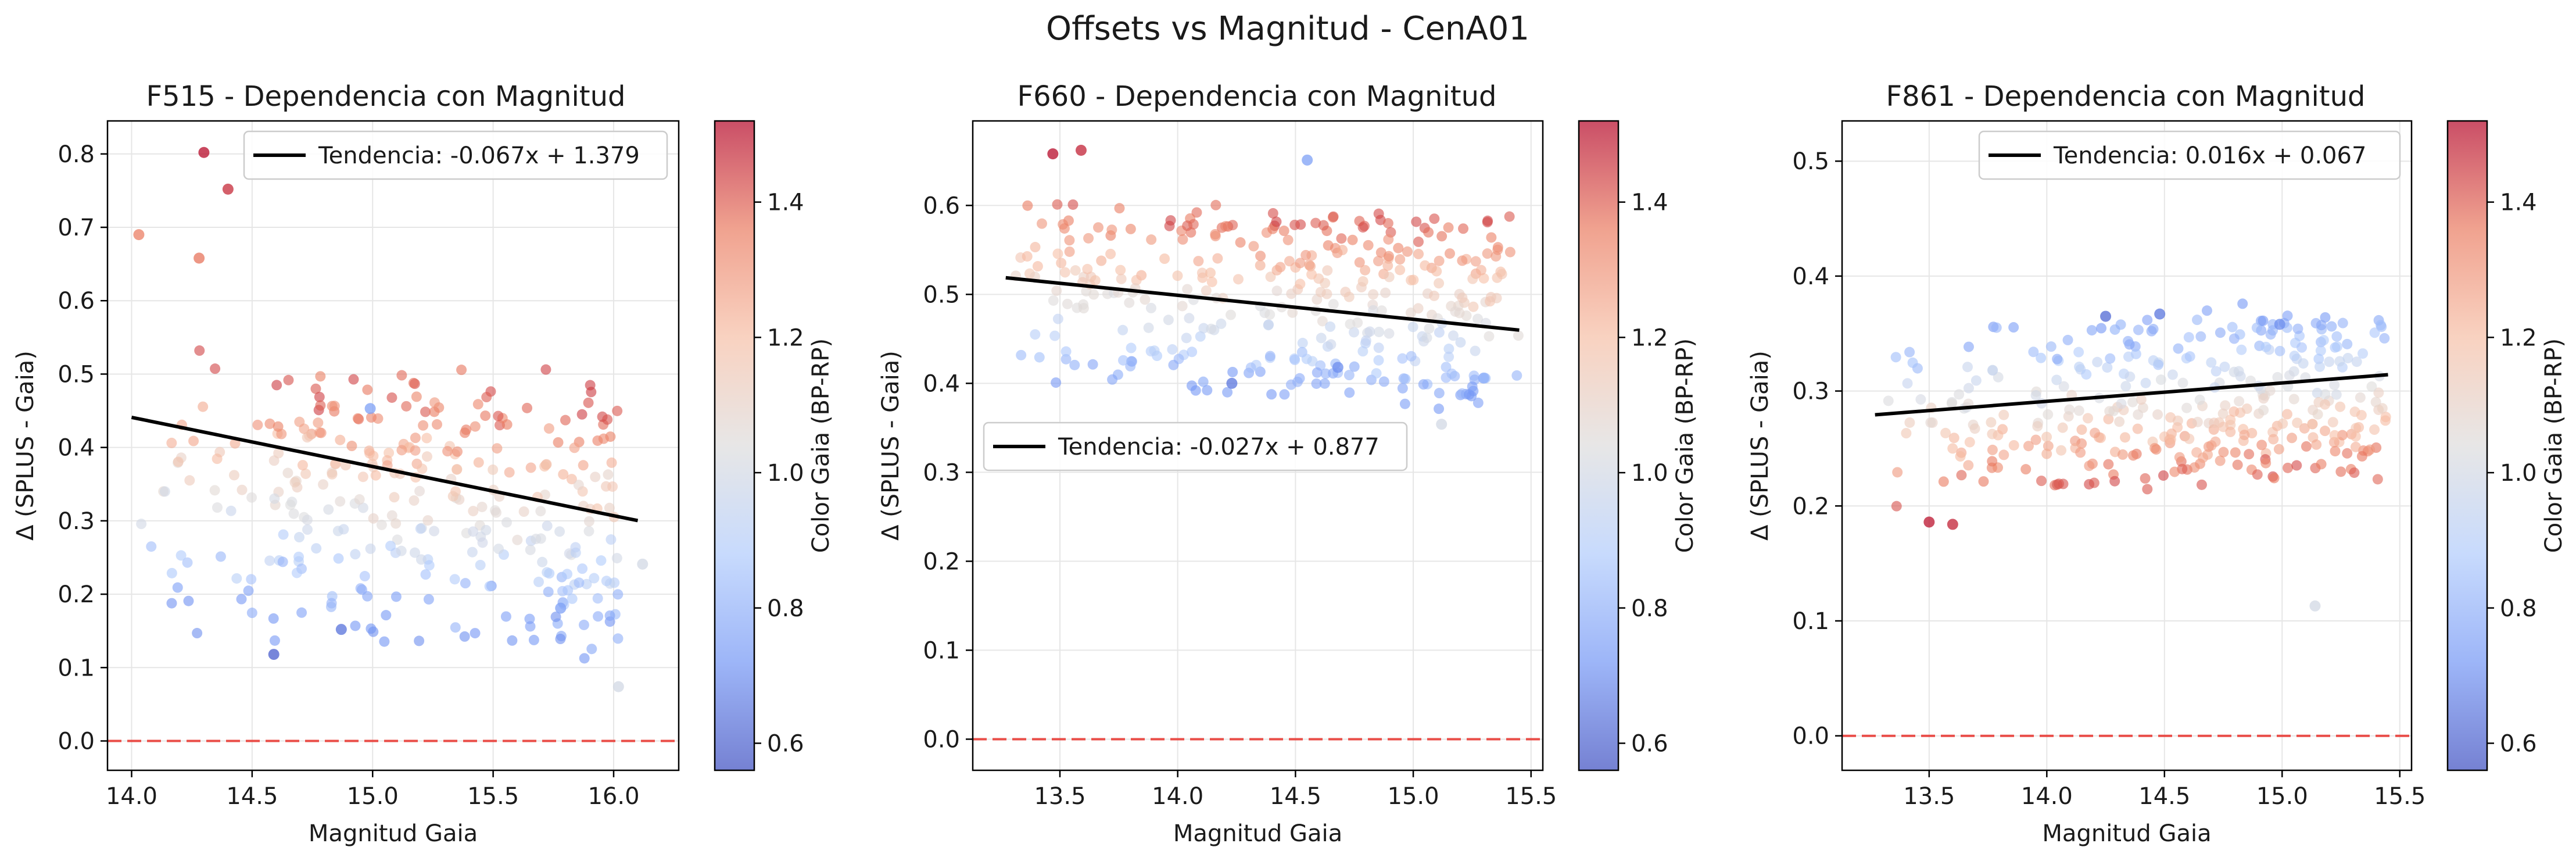 Image resolution: width=2576 pixels, height=861 pixels. Describe the element at coordinates (2518, 743) in the screenshot. I see `colorbar-tick-label: 0.6` at that location.